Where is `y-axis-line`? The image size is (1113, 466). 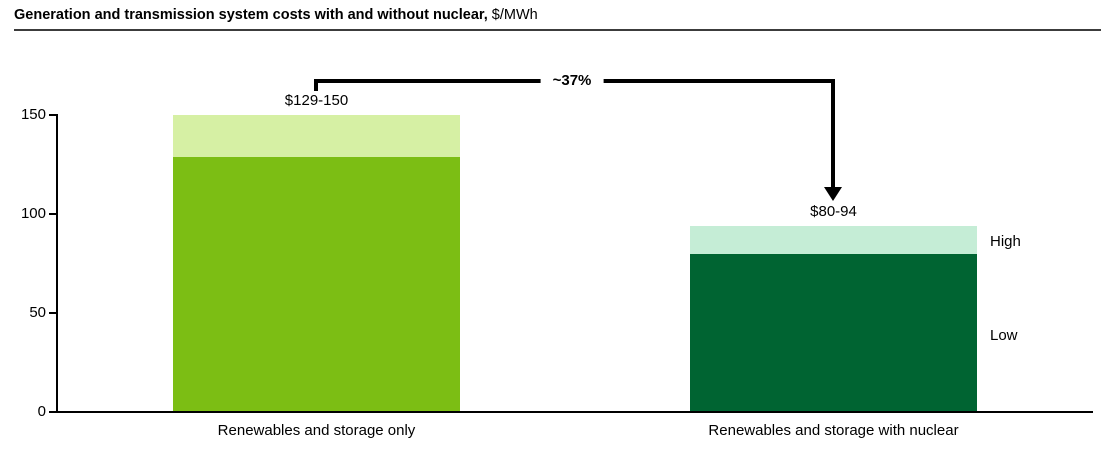
y-axis-line is located at coordinates (57, 263).